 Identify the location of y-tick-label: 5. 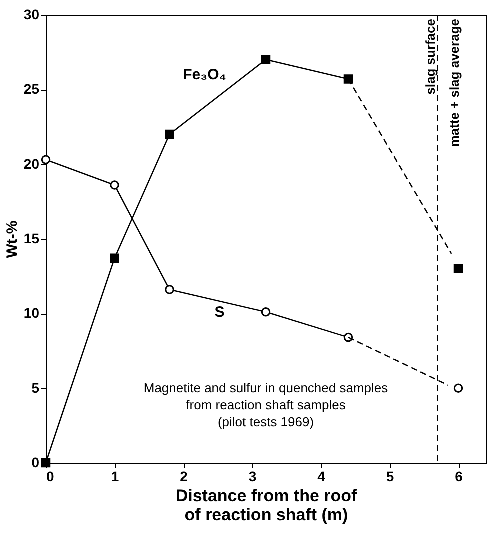
(36, 388).